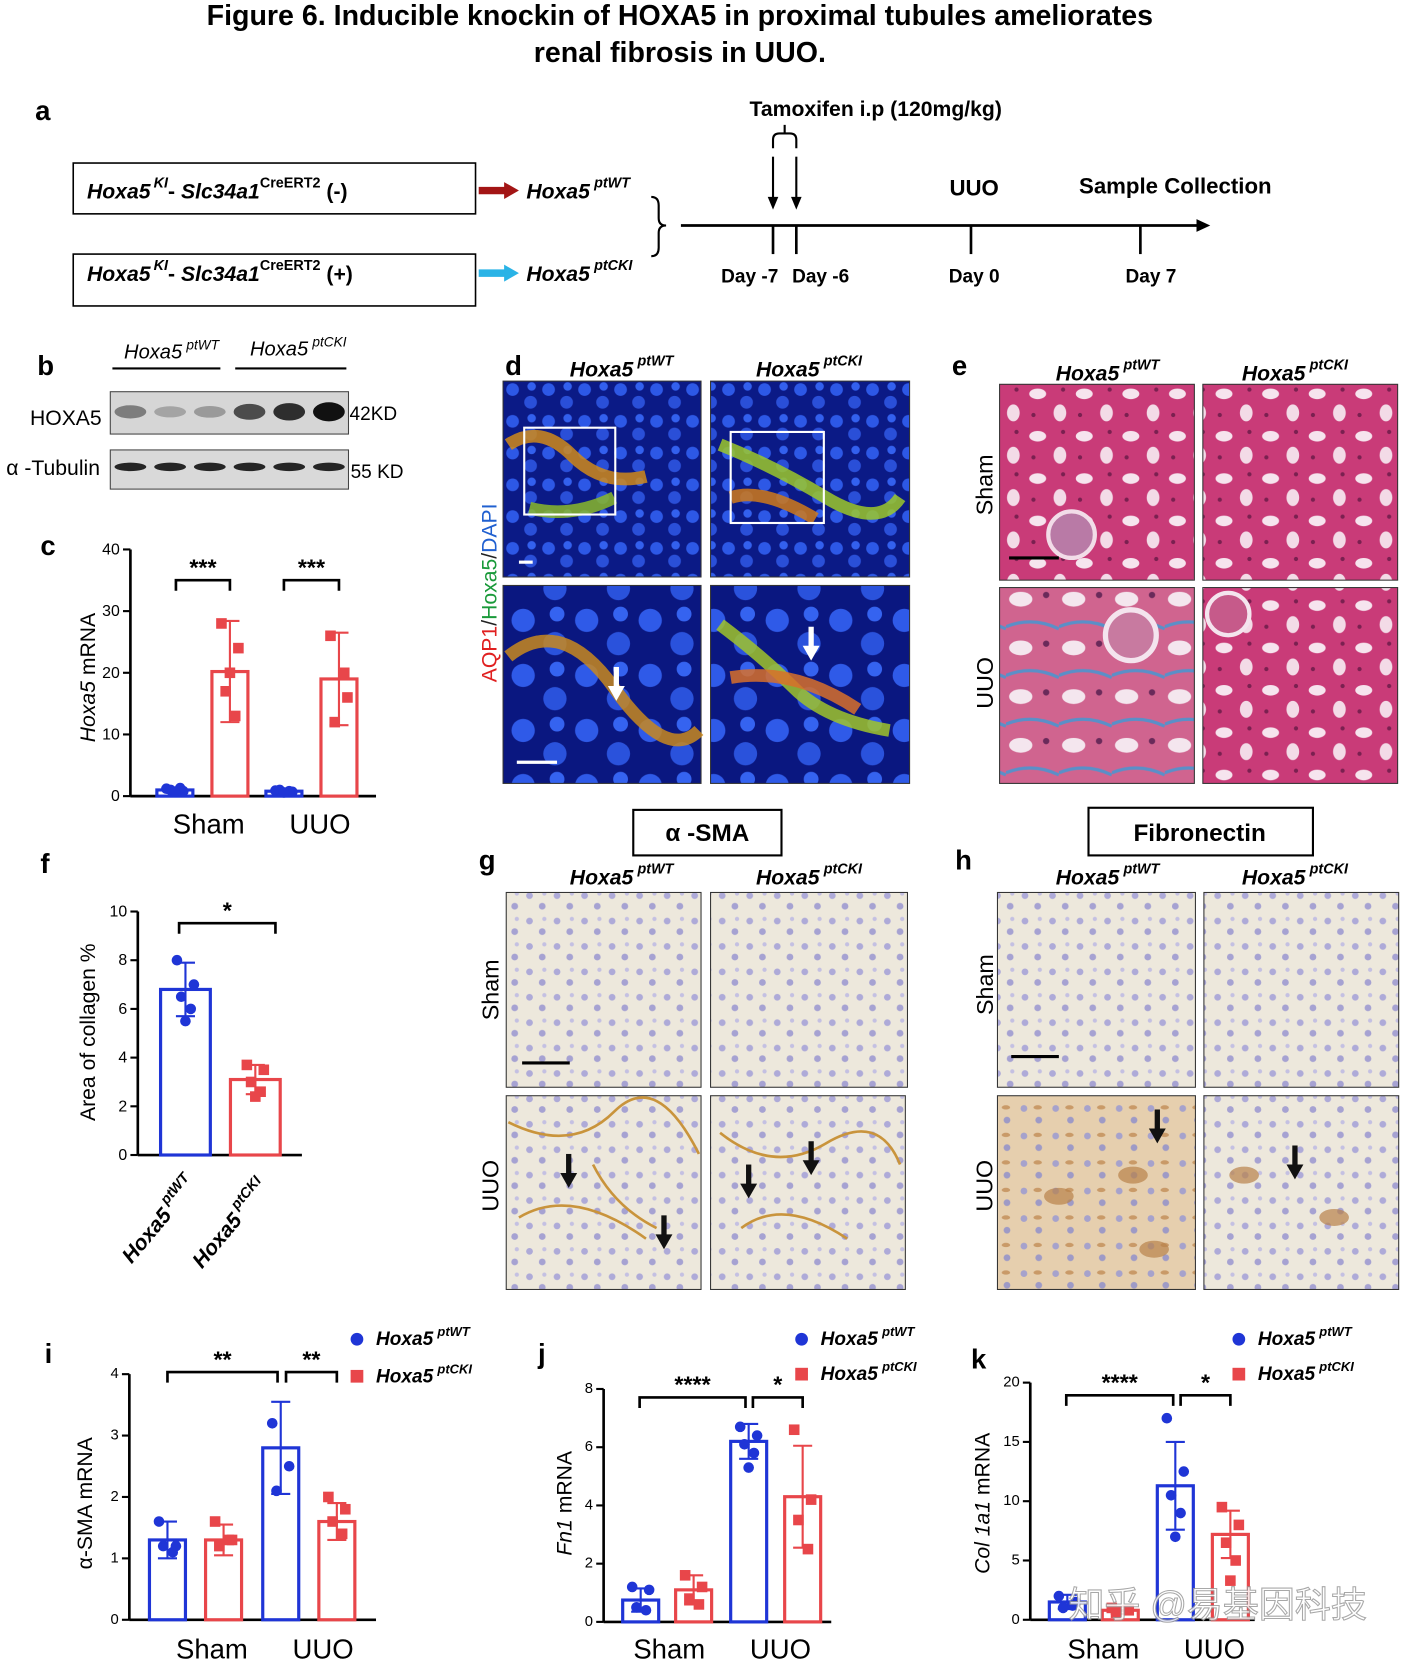 Image resolution: width=1401 pixels, height=1660 pixels. Describe the element at coordinates (45, 365) in the screenshot. I see `panel-label: b` at that location.